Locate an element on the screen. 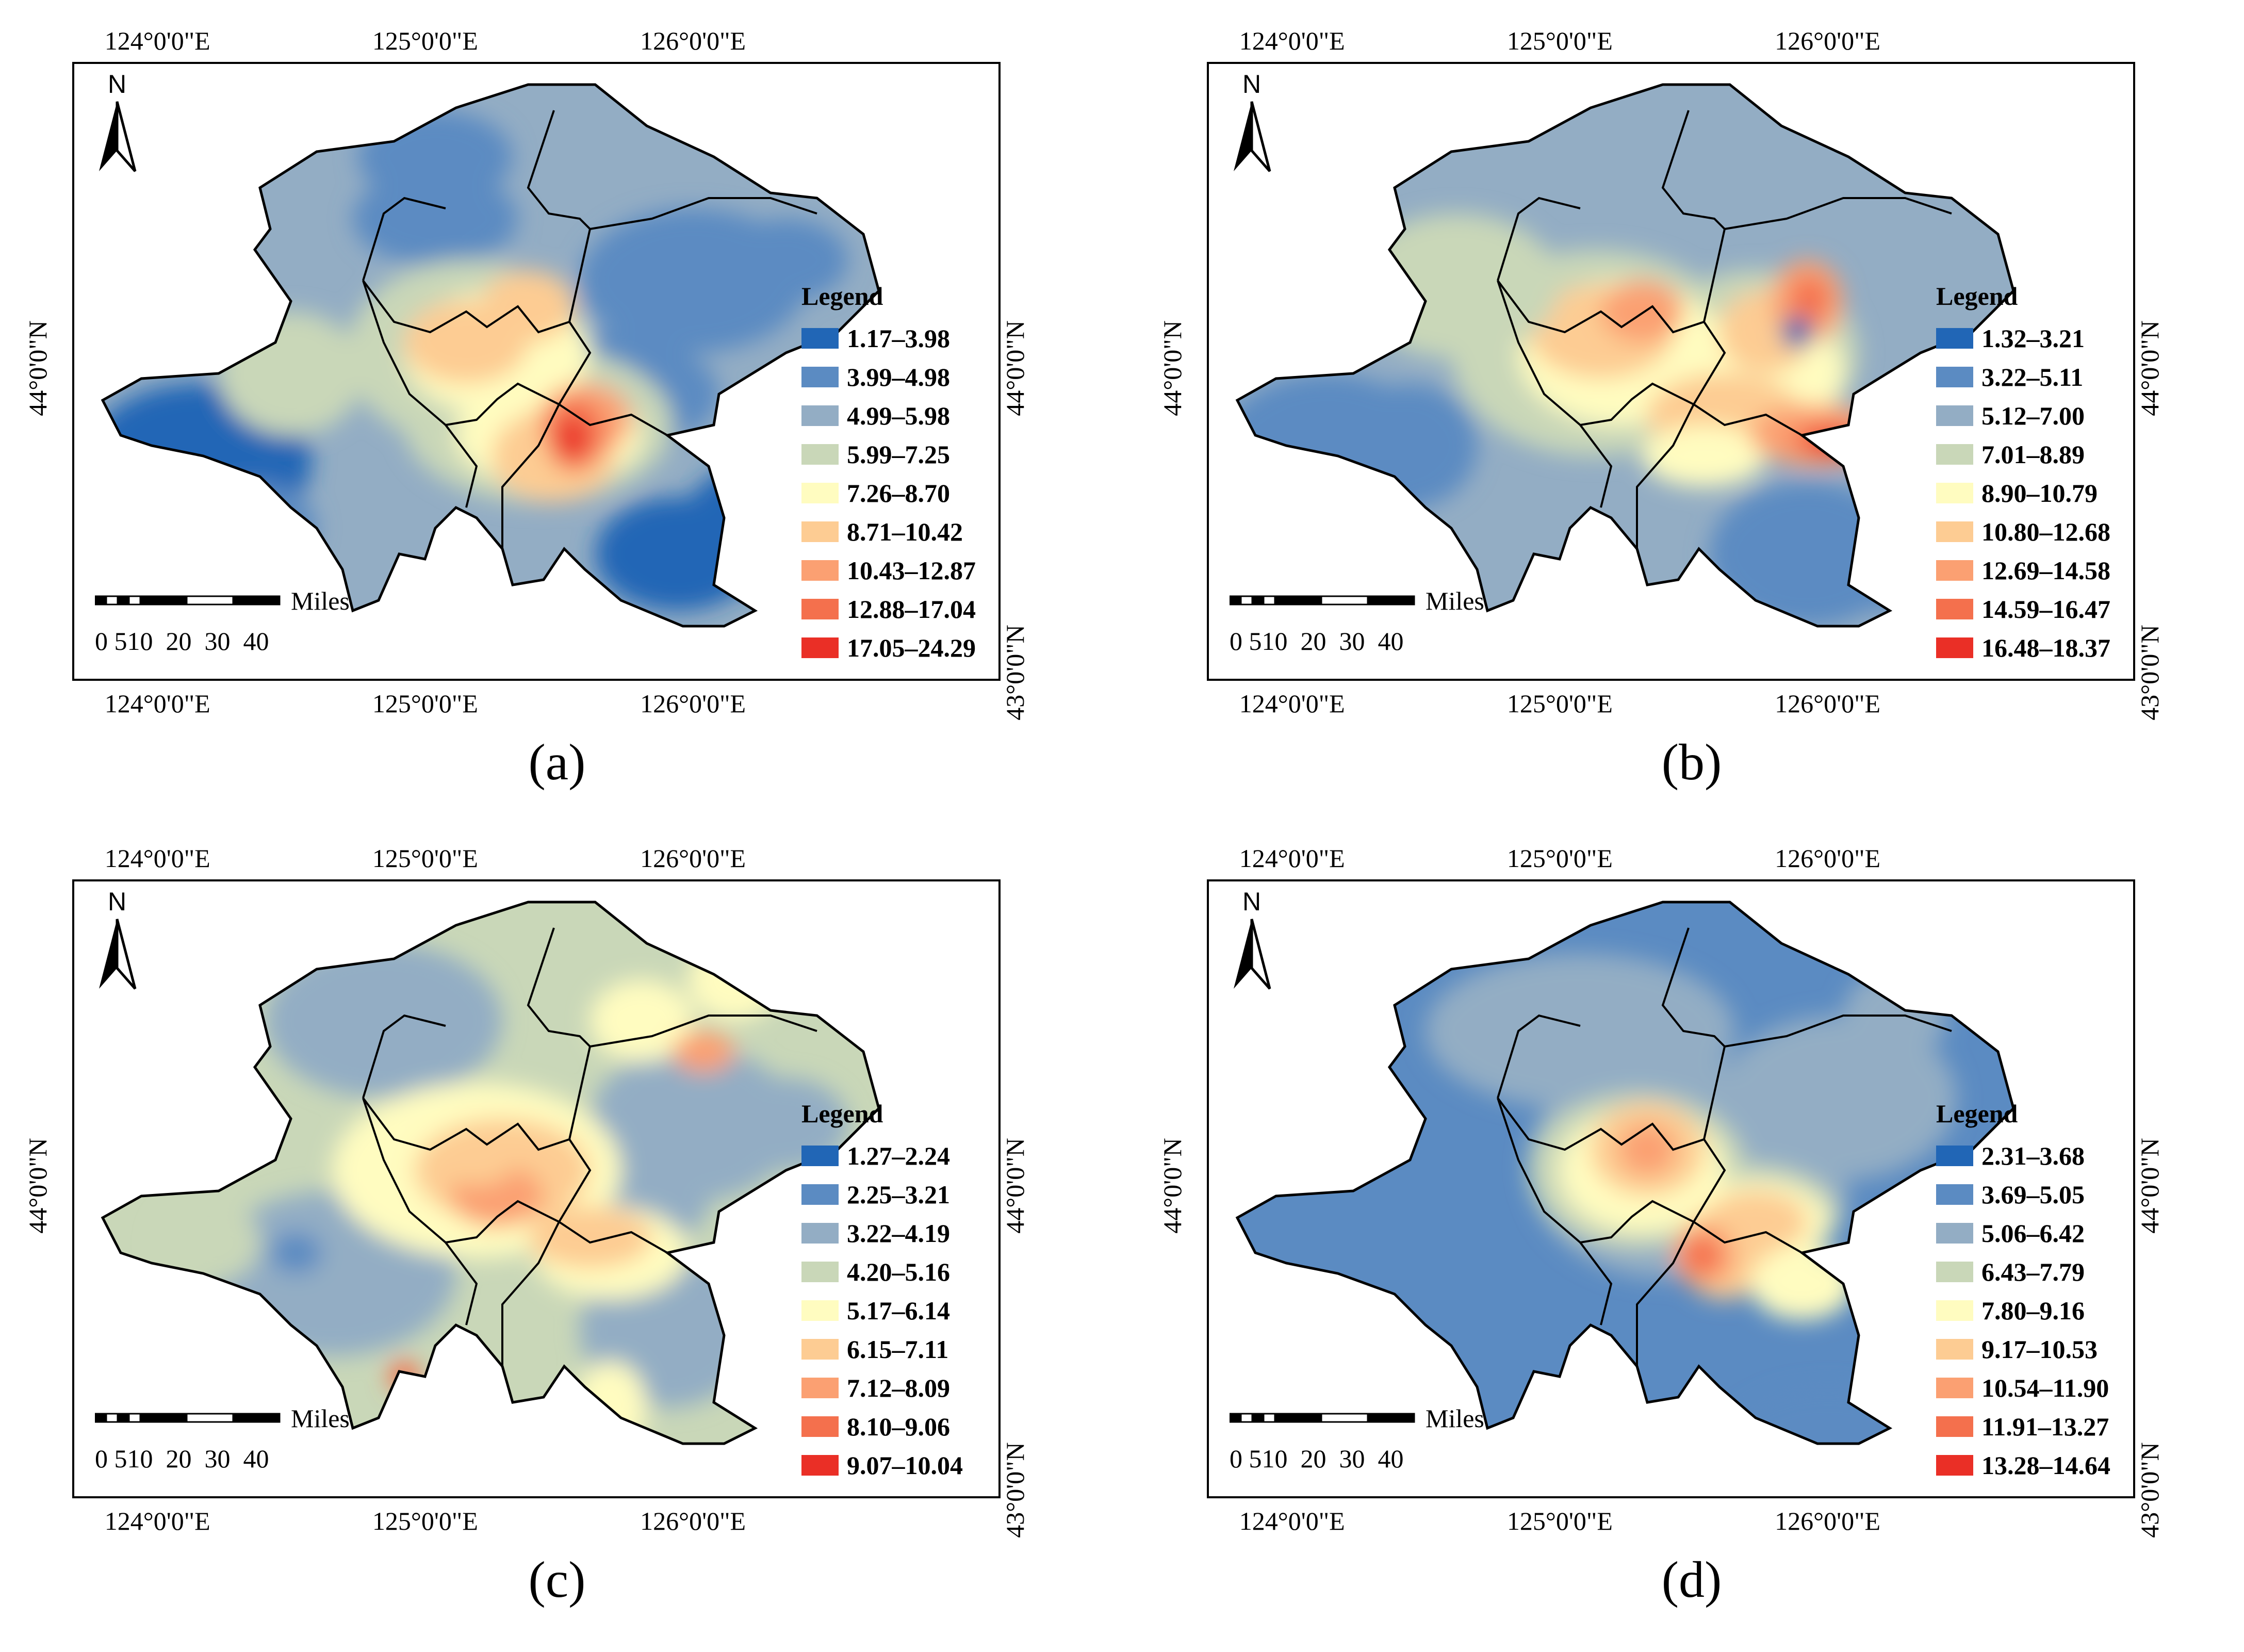  legend-item: 7.80–9.16 is located at coordinates (2034, 1310).